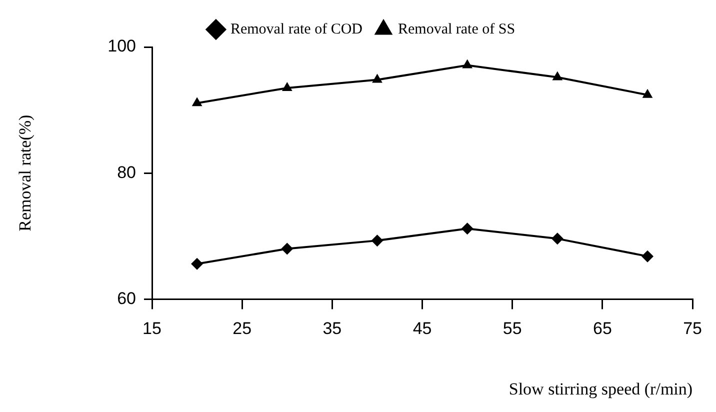  What do you see at coordinates (512, 328) in the screenshot?
I see `x-tick-label: 55` at bounding box center [512, 328].